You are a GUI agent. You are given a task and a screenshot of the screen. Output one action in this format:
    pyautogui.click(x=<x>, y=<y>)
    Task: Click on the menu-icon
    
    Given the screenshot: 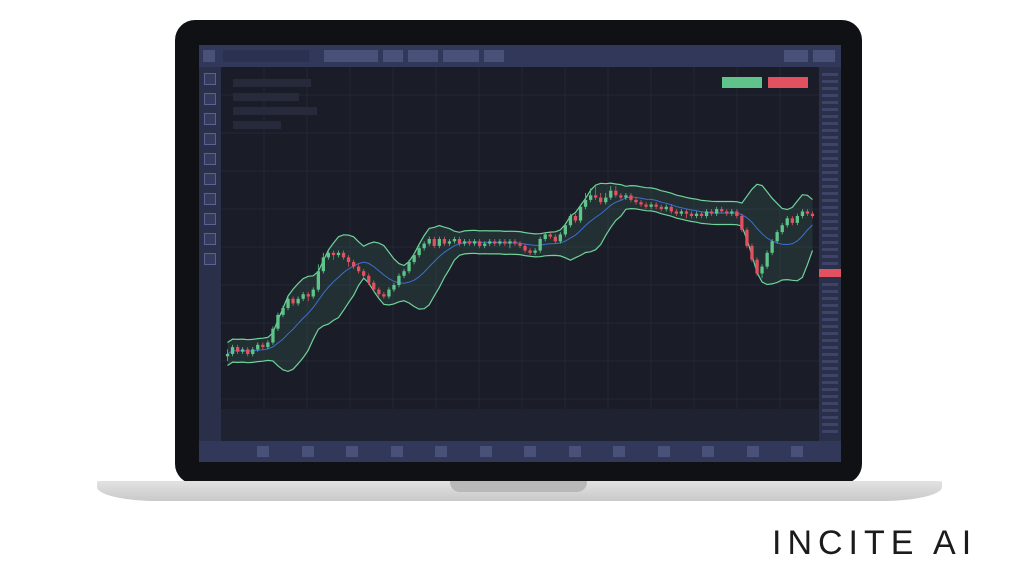 What is the action you would take?
    pyautogui.click(x=209, y=56)
    